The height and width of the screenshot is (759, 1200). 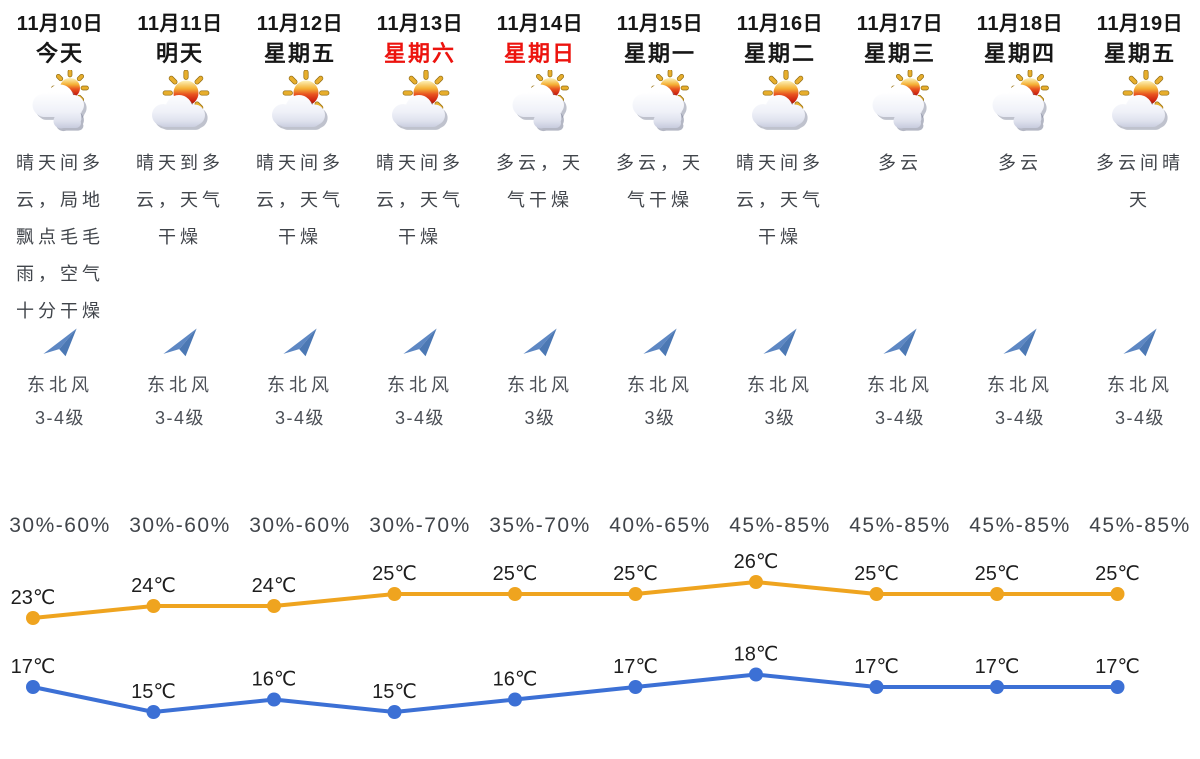 What do you see at coordinates (899, 53) in the screenshot?
I see `weekday-label: 星期三` at bounding box center [899, 53].